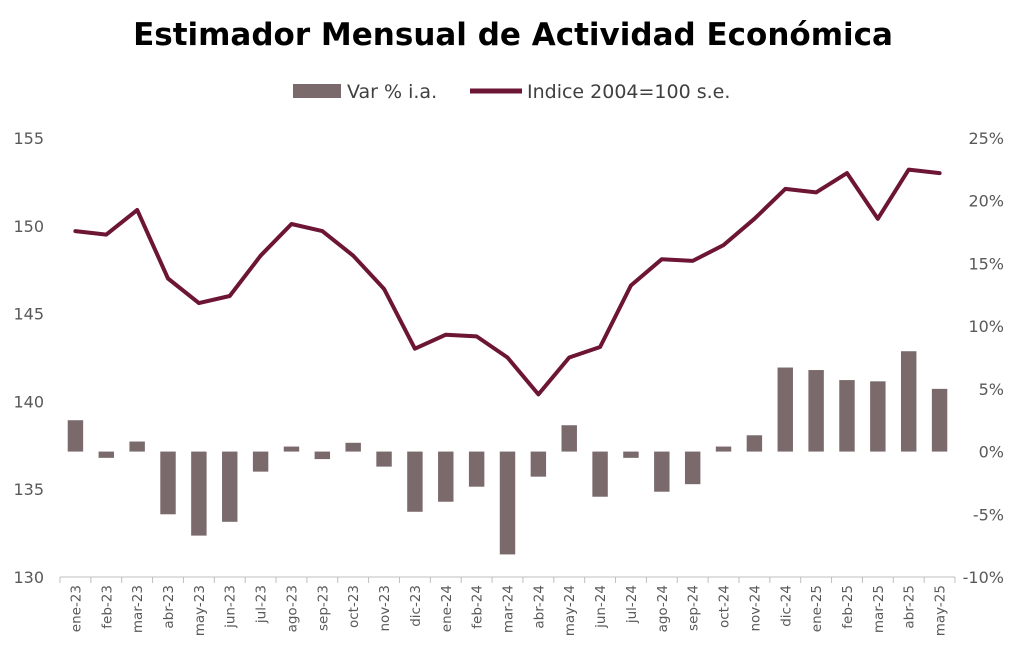  What do you see at coordinates (628, 92) in the screenshot?
I see `legend-line-label: Indice 2004=100 s.e.` at bounding box center [628, 92].